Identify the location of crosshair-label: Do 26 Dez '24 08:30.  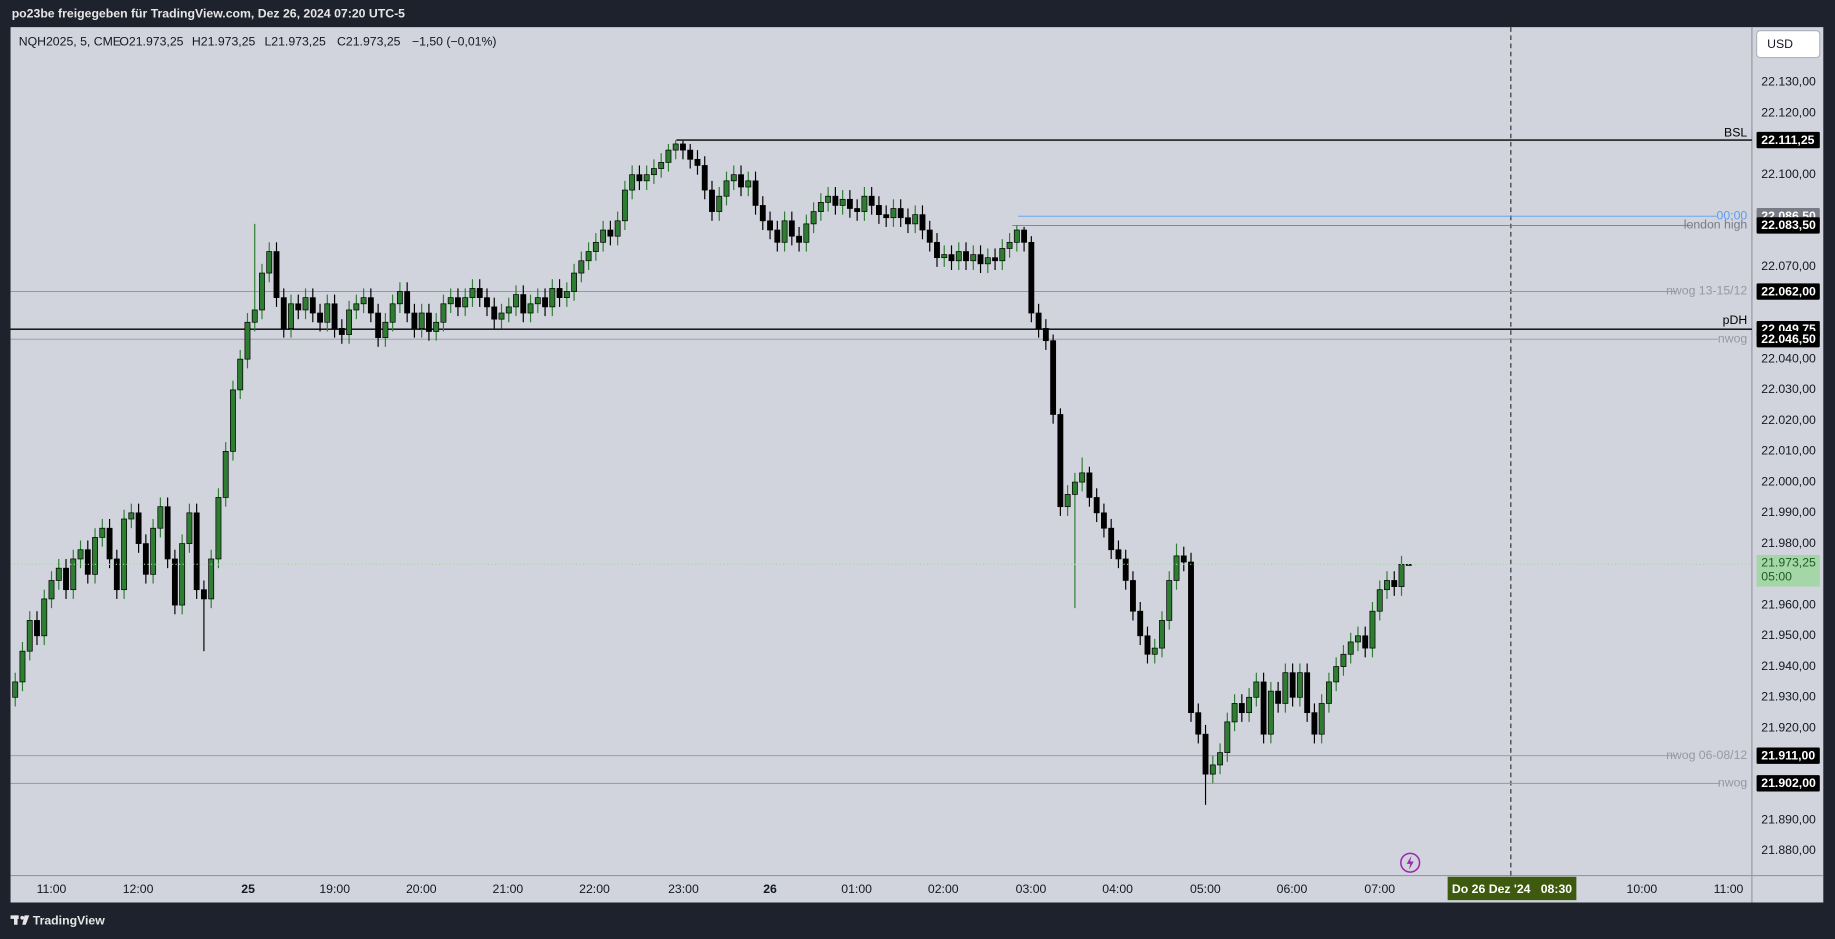
(1512, 889).